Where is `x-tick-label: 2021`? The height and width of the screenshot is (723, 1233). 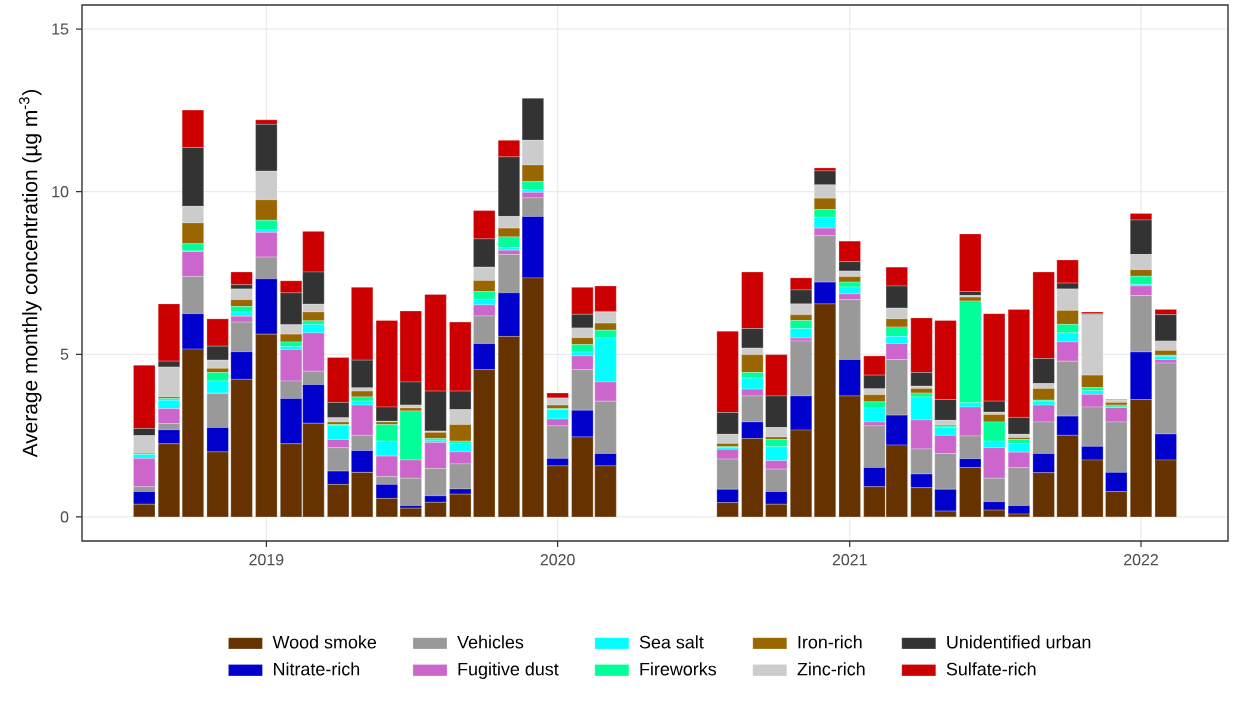
x-tick-label: 2021 is located at coordinates (849, 560).